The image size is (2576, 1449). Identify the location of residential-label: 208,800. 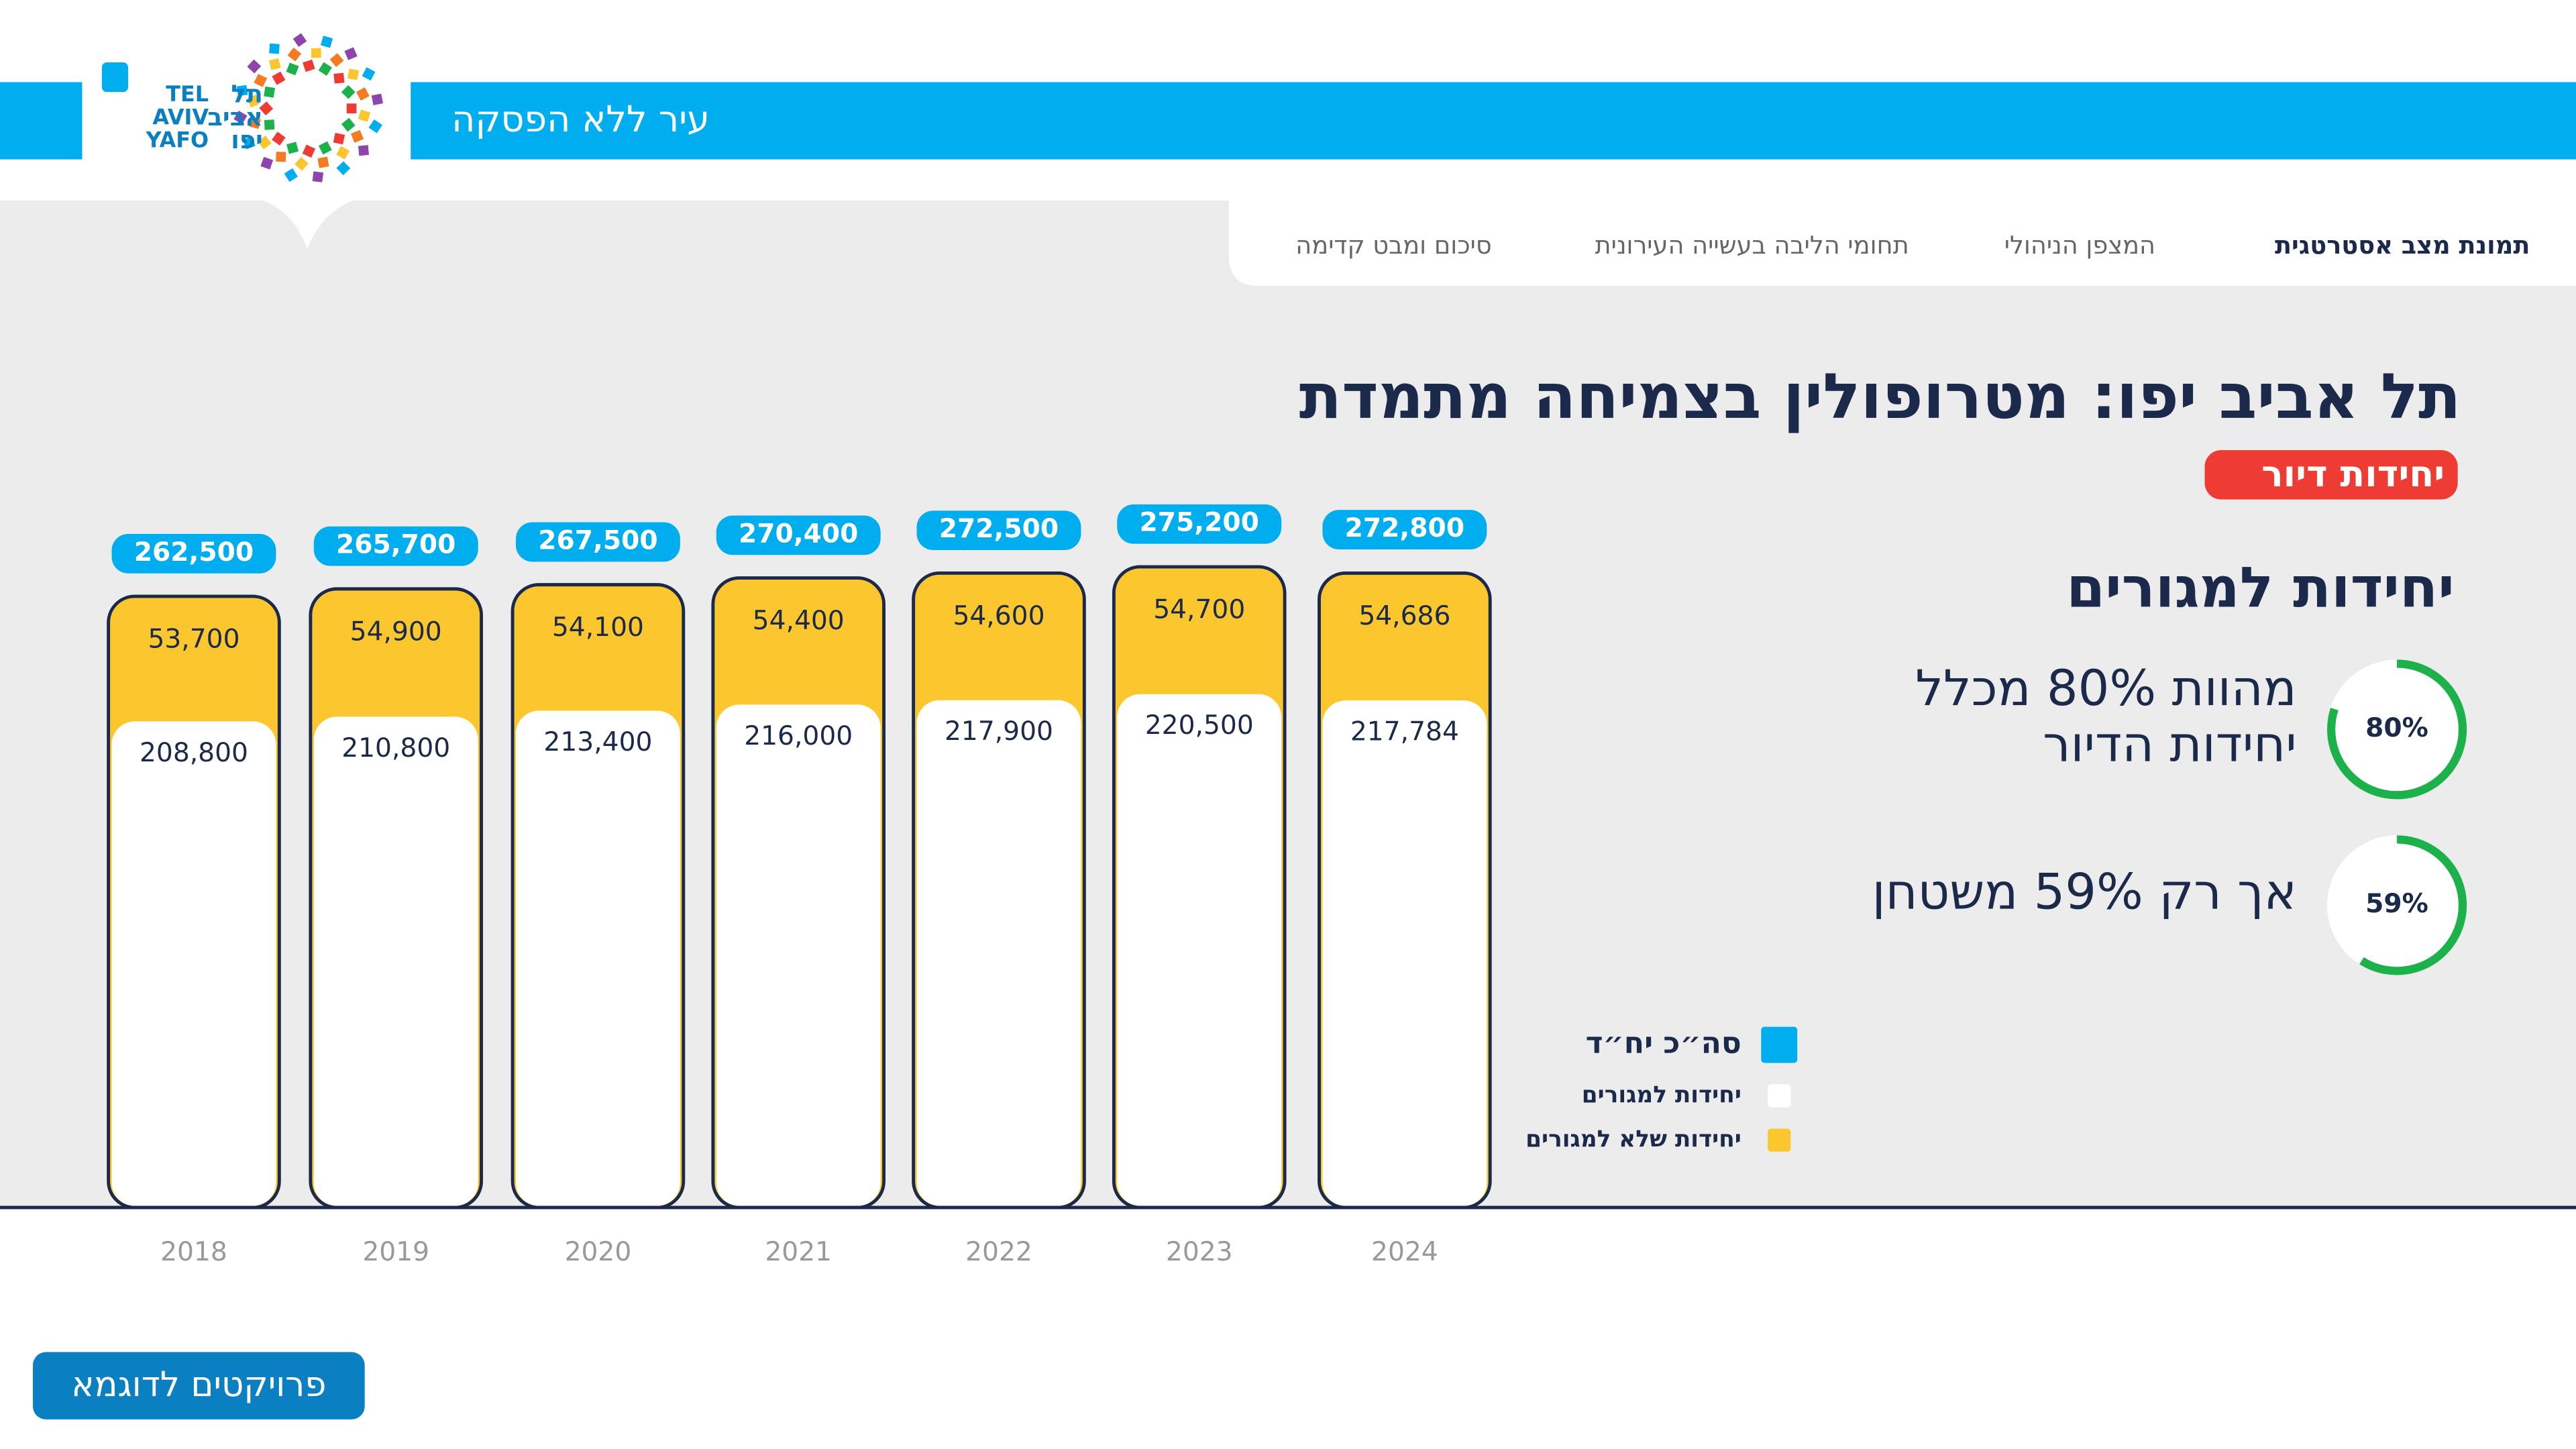
(194, 753).